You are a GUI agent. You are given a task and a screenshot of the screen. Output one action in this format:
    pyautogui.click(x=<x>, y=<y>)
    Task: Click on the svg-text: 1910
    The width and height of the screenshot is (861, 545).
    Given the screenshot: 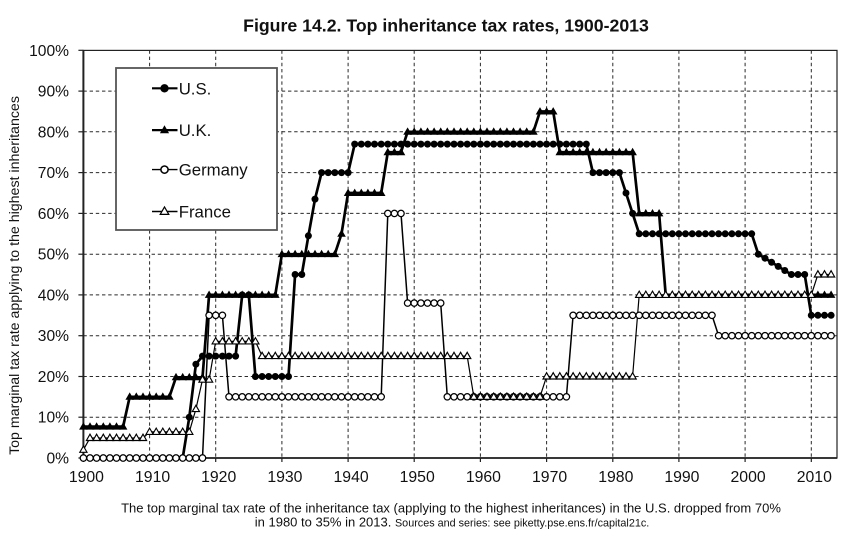 What is the action you would take?
    pyautogui.click(x=152, y=477)
    